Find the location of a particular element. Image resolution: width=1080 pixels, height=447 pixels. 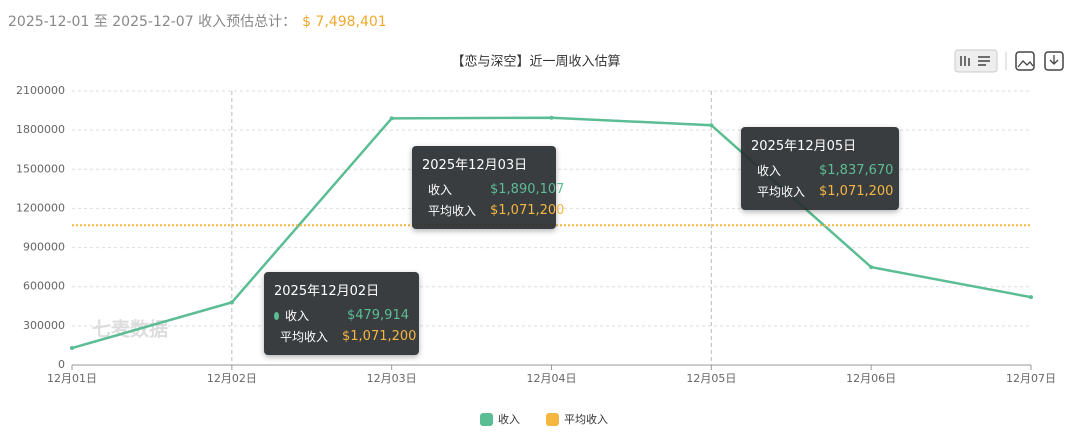

tooltip: 2025年12月05日收入 $1,837,670 平均收入 $1,071,200 is located at coordinates (820, 168).